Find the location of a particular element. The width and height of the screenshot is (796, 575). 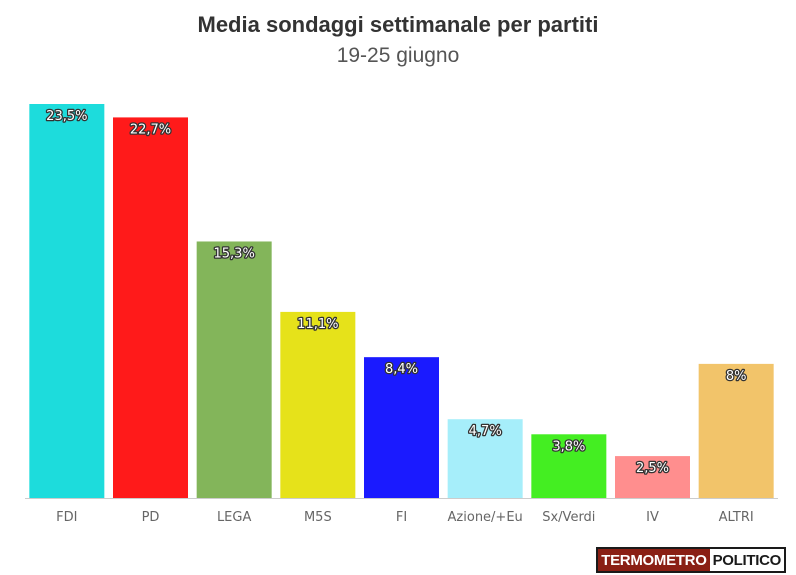

data-label: 22,7% is located at coordinates (150, 129).